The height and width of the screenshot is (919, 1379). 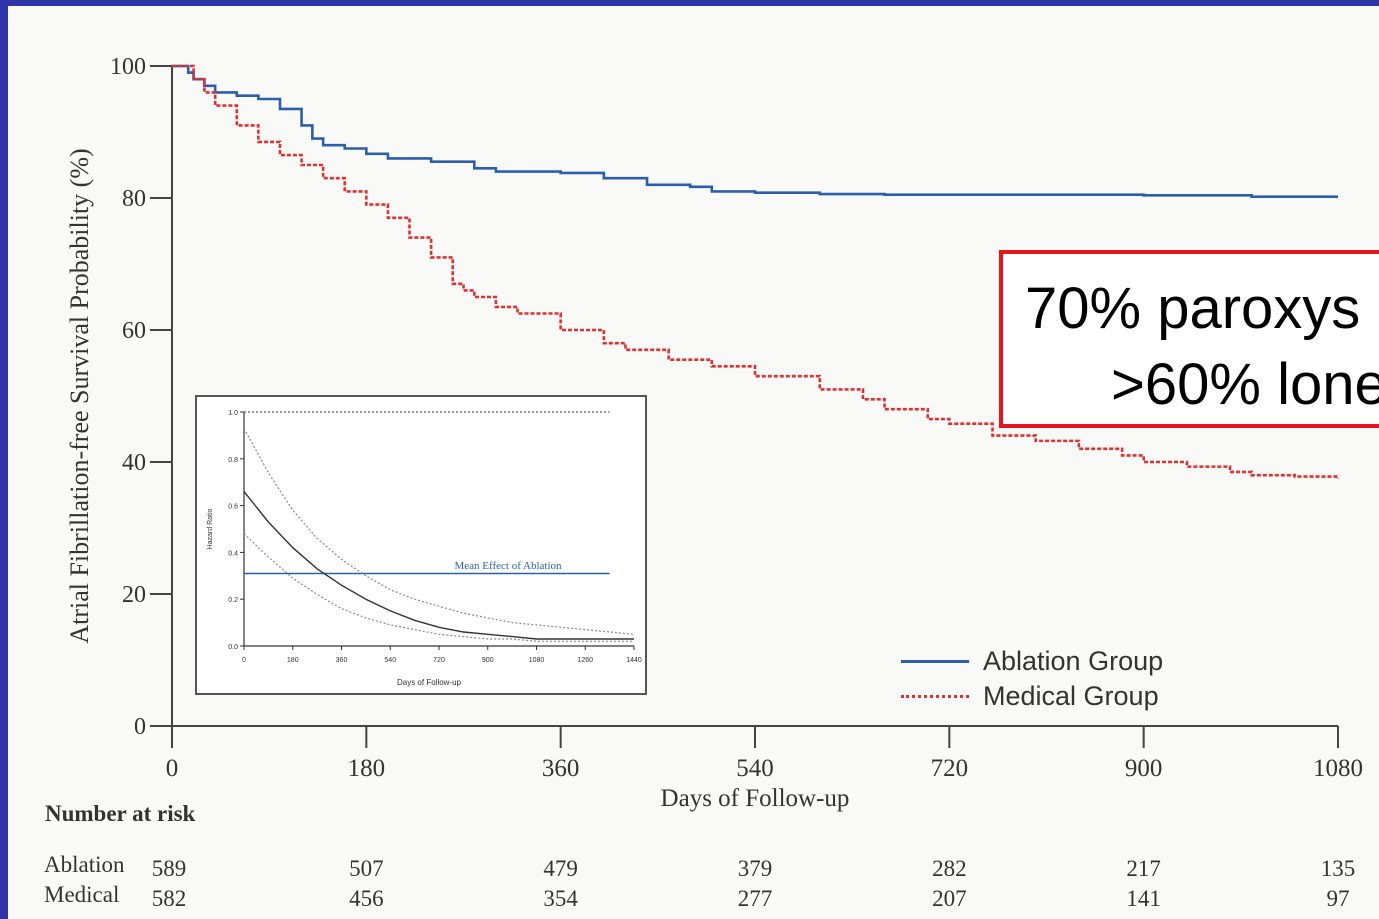 I want to click on inset-upper-ci-curve, so click(x=439, y=531).